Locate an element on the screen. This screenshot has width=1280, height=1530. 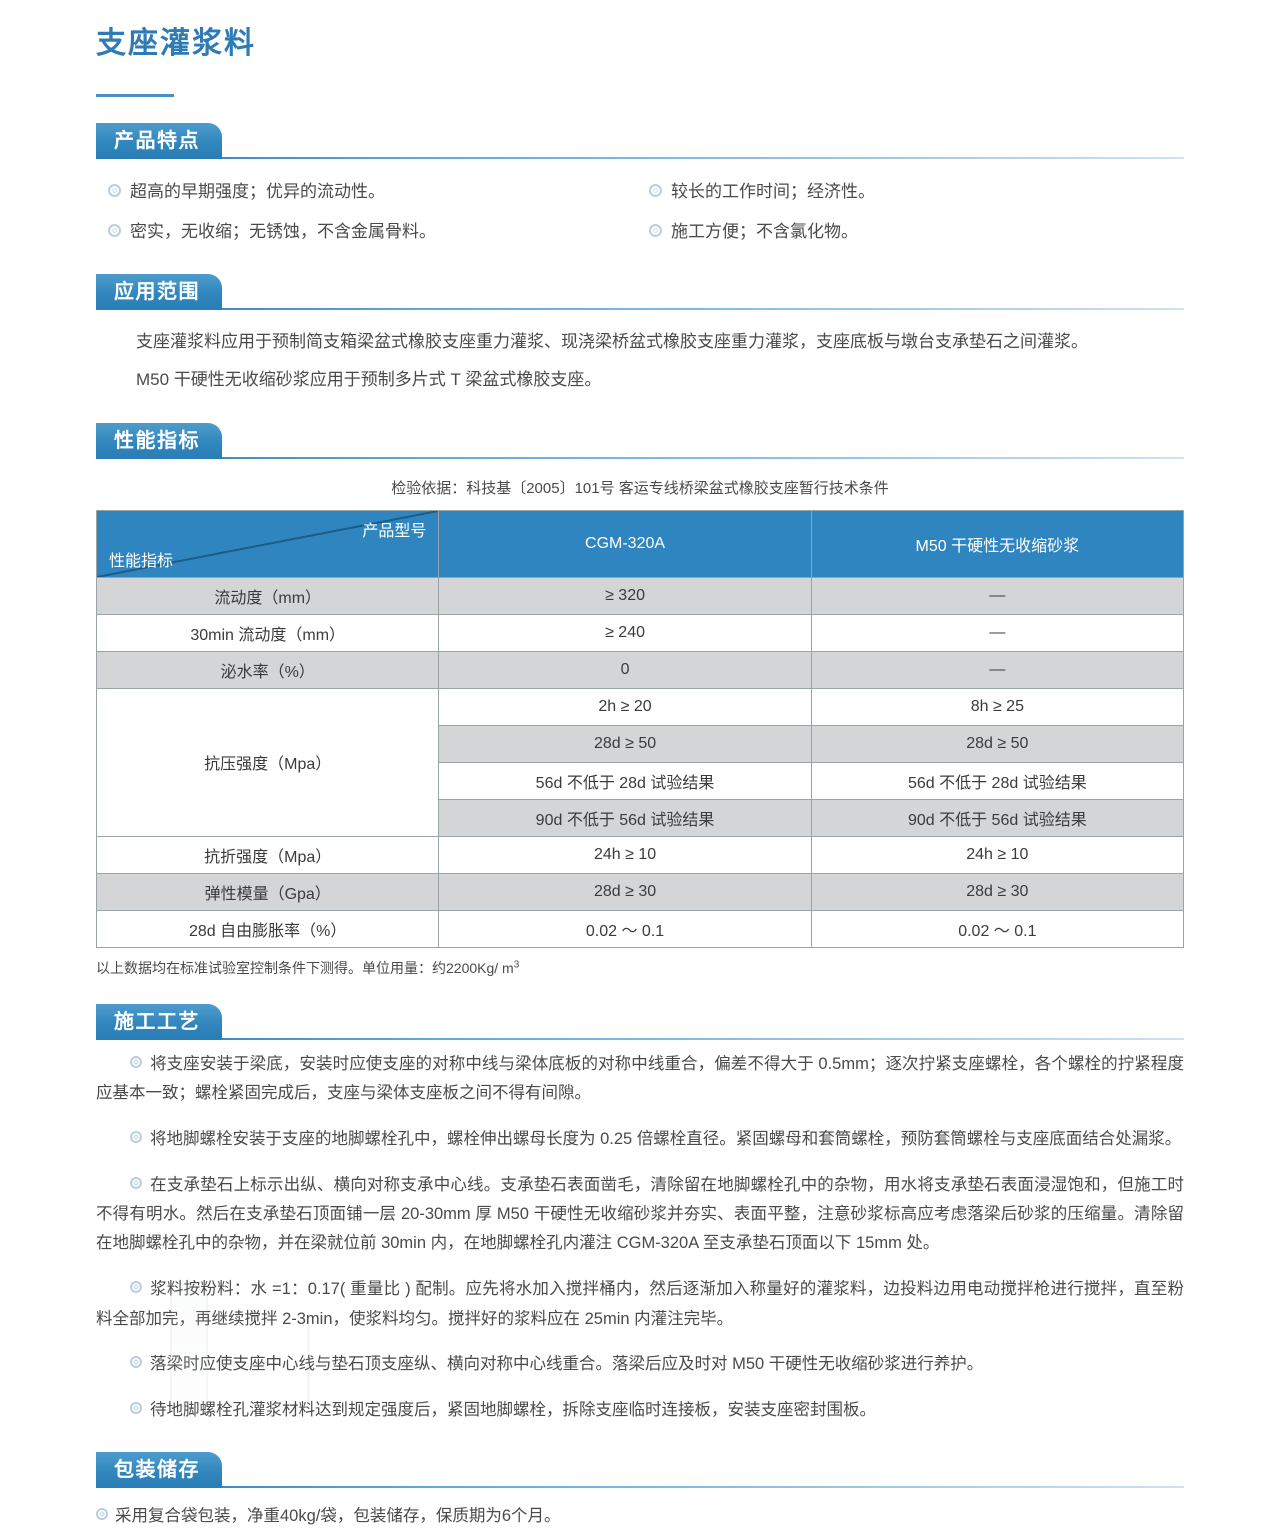
row-label: 30min 流动度（mm） is located at coordinates (267, 632).